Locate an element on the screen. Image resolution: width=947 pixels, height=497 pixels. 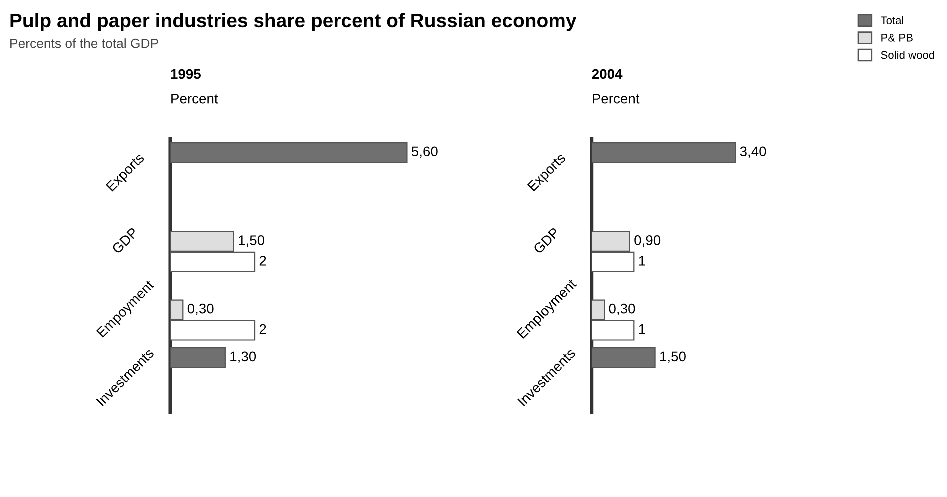
legend-label: P& PB is located at coordinates (897, 38).